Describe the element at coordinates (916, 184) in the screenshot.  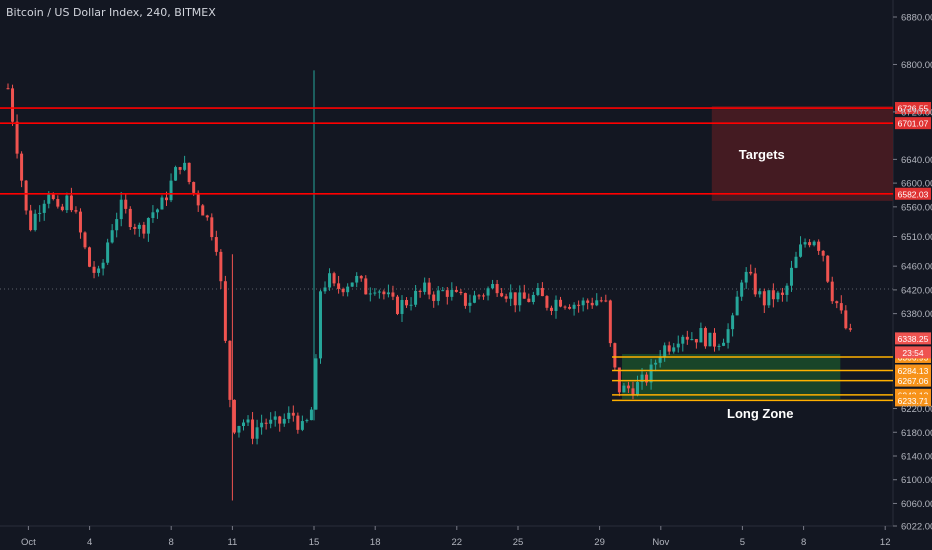
I see `y-tick-label: 6600.00` at that location.